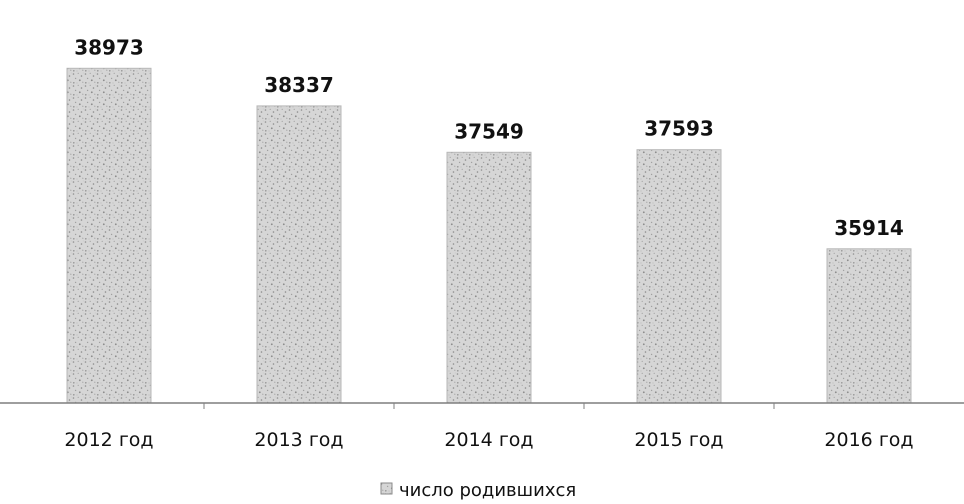  What do you see at coordinates (678, 440) in the screenshot?
I see `x-tick-label-4: 2015 год` at bounding box center [678, 440].